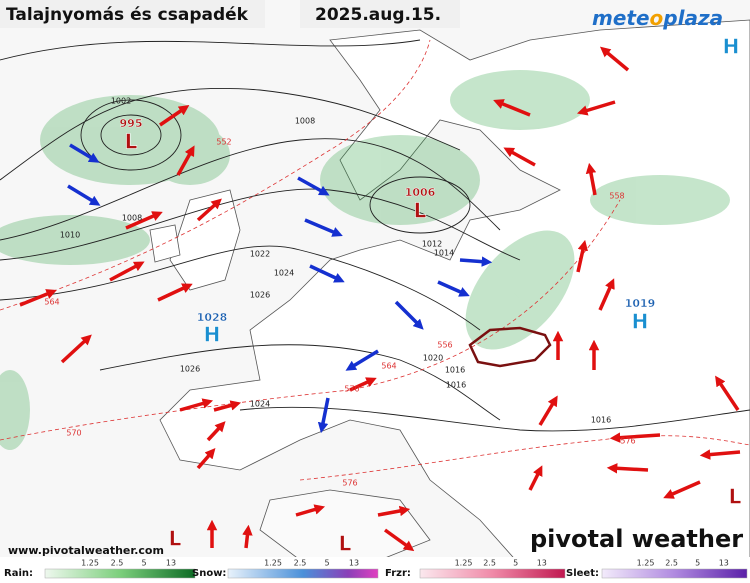  What do you see at coordinates (70, 235) in the screenshot?
I see `isobar-label: 1010` at bounding box center [70, 235].